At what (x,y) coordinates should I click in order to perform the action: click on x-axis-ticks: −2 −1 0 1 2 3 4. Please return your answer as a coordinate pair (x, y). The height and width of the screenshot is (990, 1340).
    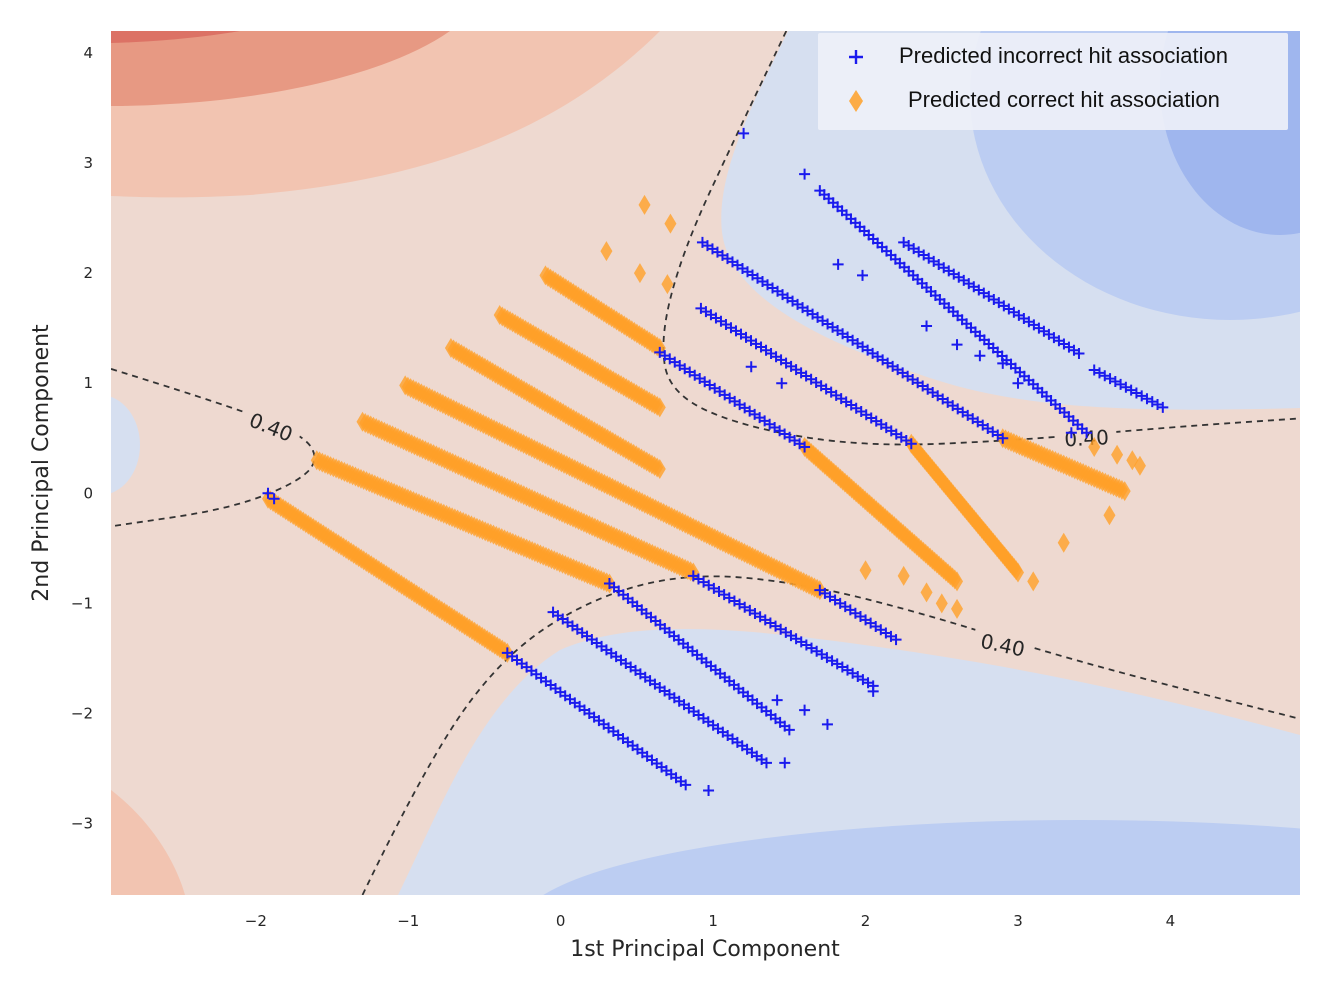
    Looking at the image, I should click on (710, 921).